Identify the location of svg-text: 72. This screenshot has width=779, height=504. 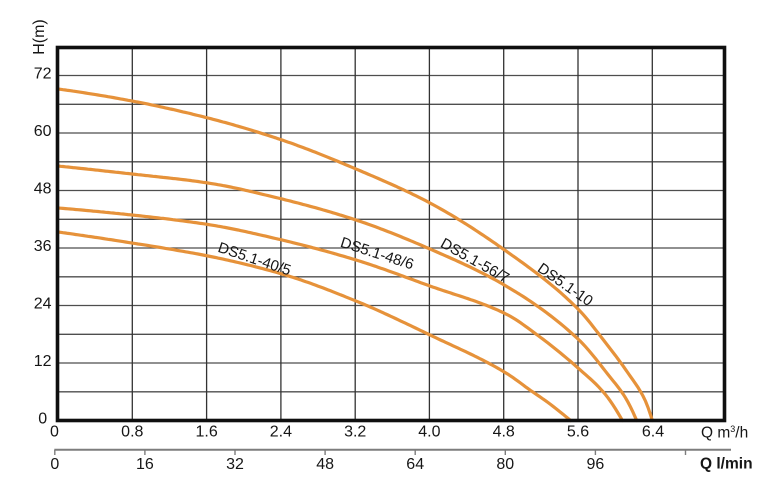
(43, 74).